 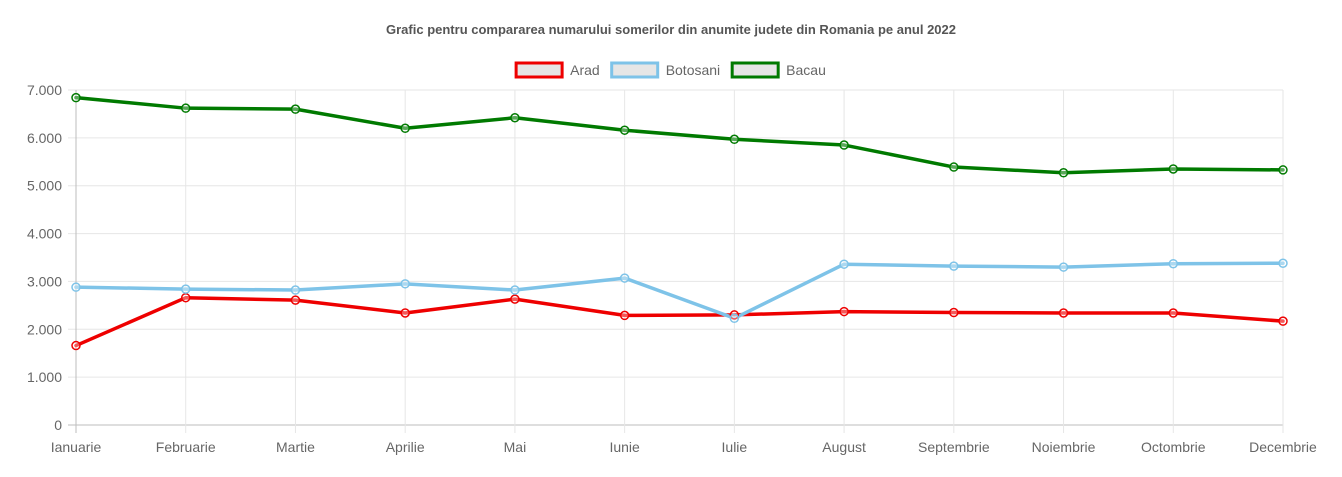 I want to click on x-tick-label: Martie, so click(x=295, y=447).